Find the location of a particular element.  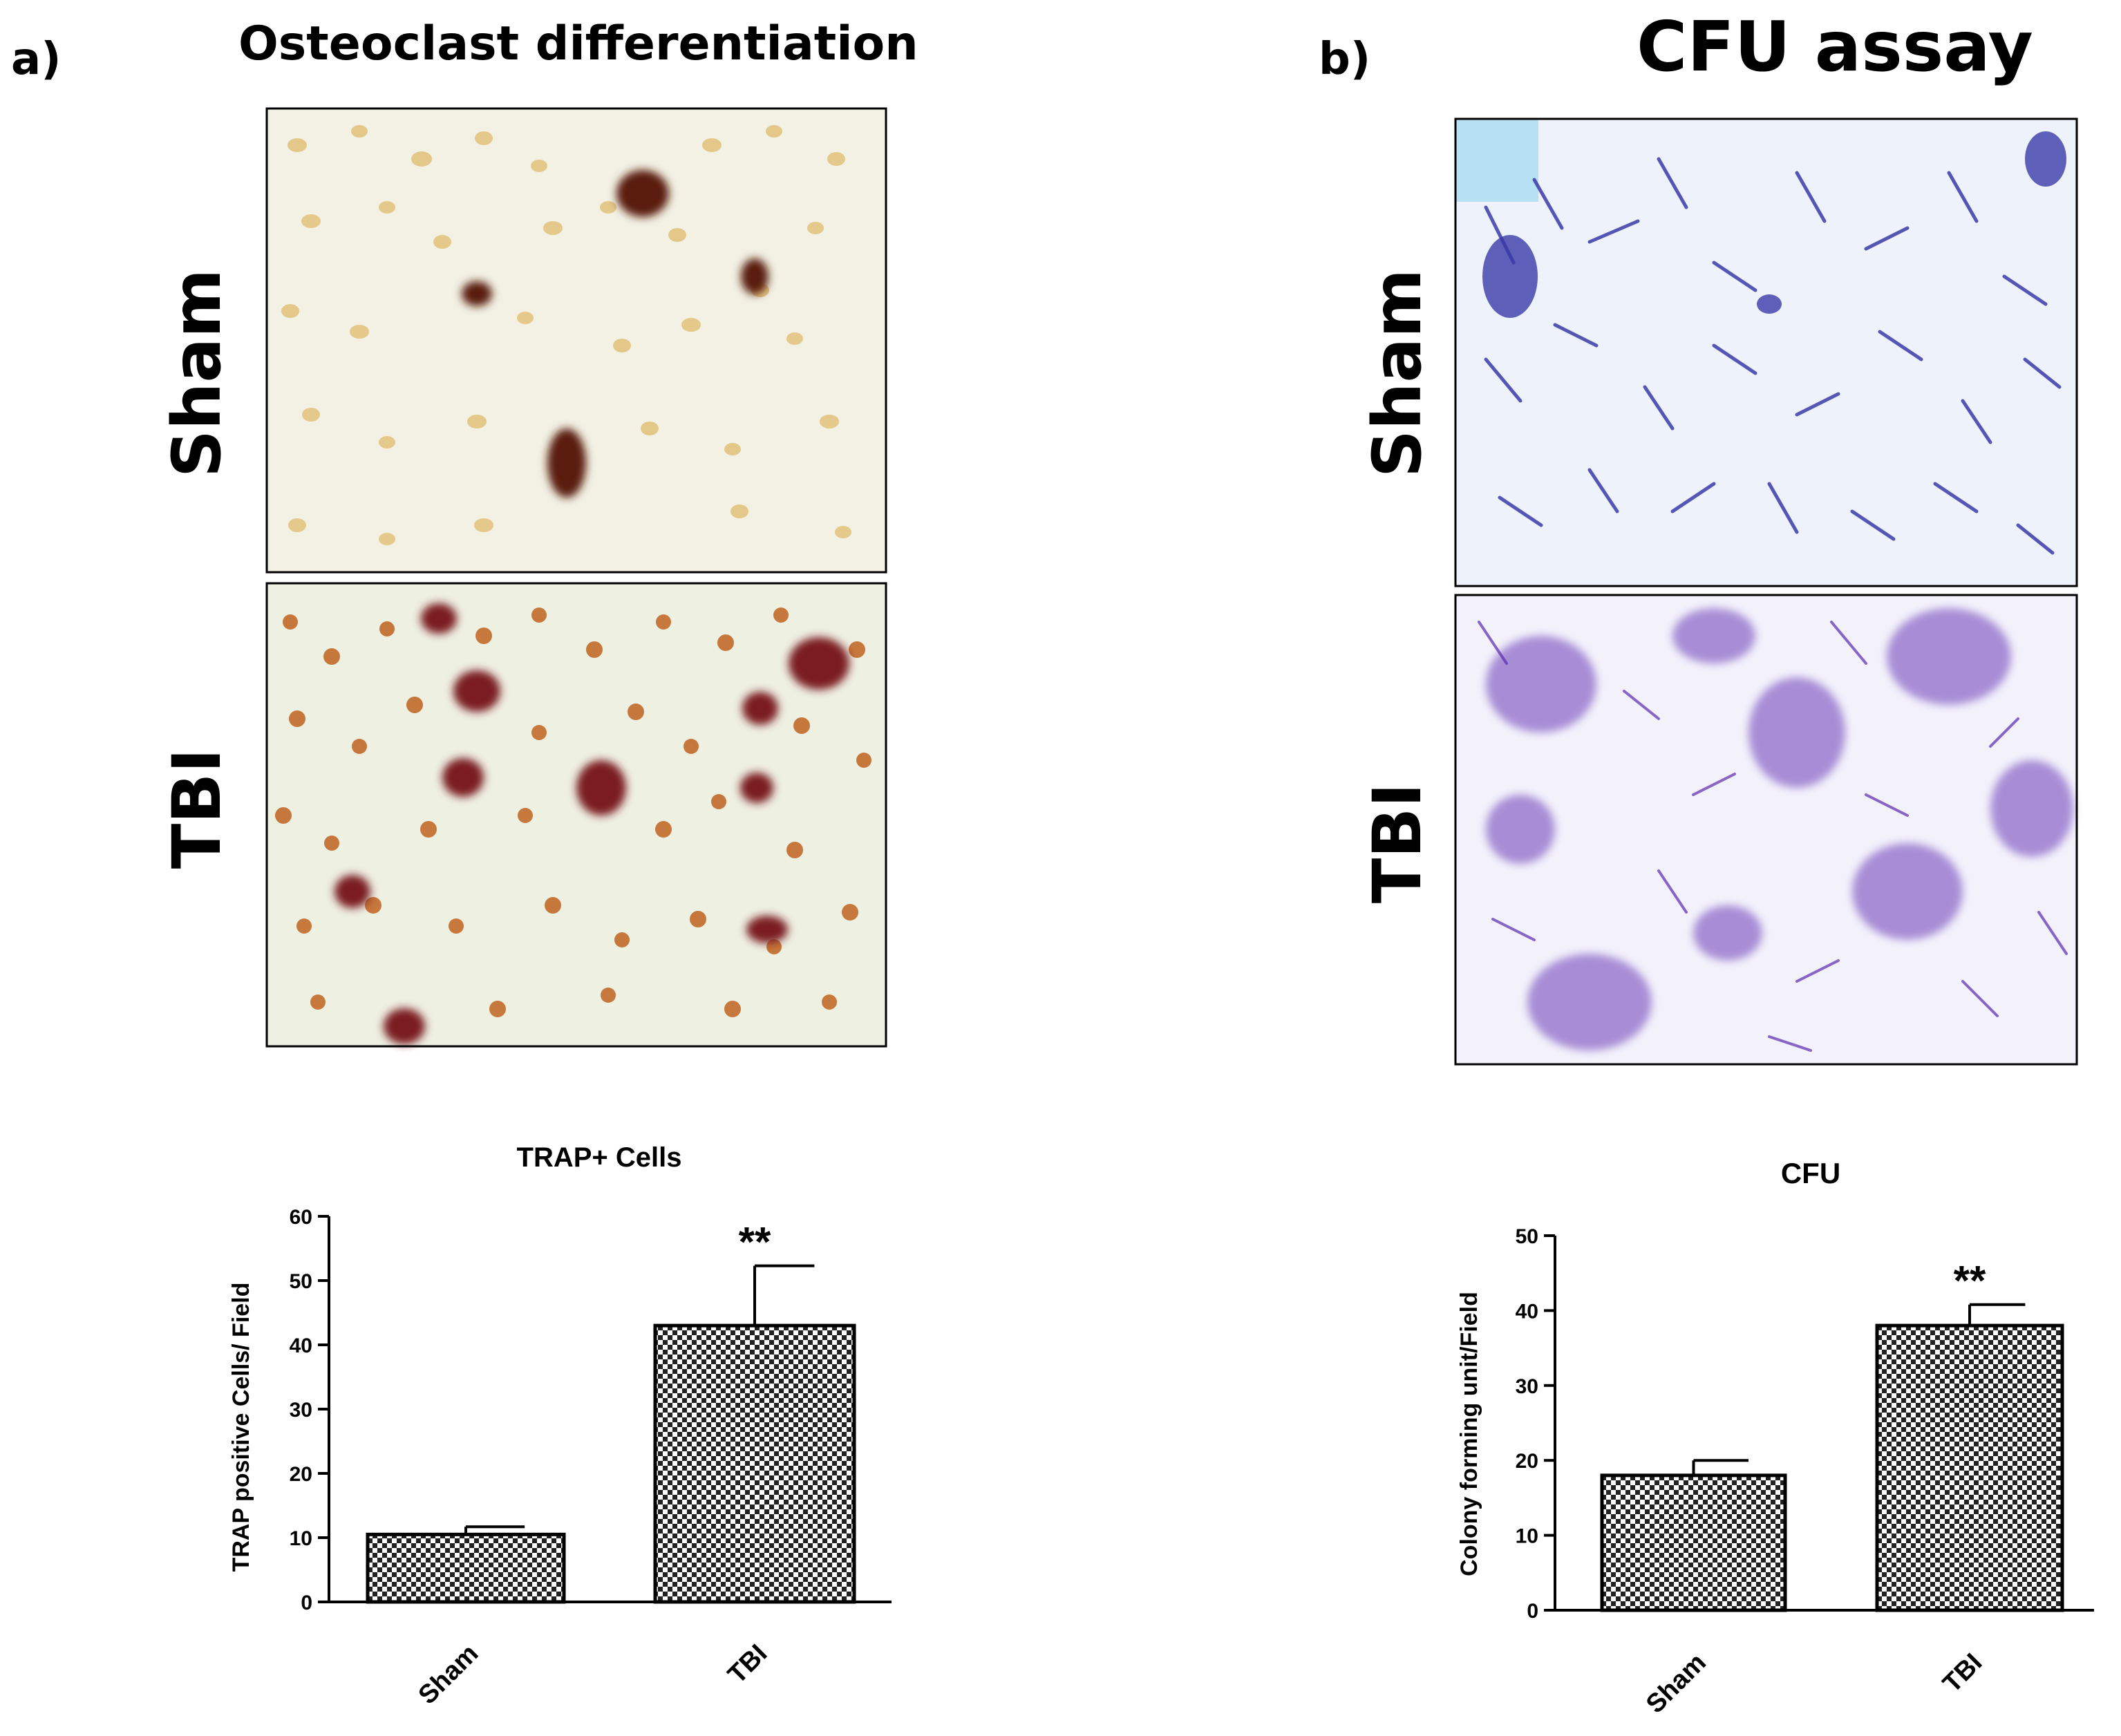

y-axis-label: Colony forming unit/Field is located at coordinates (1469, 1434).